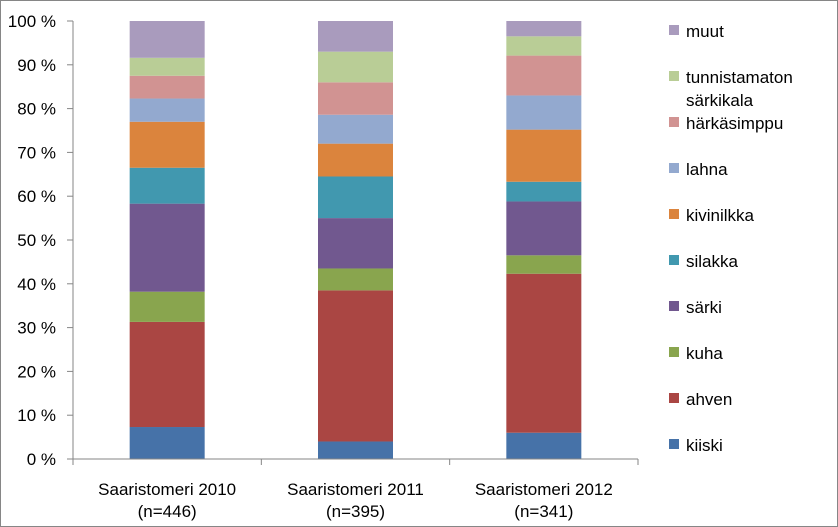  What do you see at coordinates (355, 160) in the screenshot?
I see `bar-segment-2-kivinilkka` at bounding box center [355, 160].